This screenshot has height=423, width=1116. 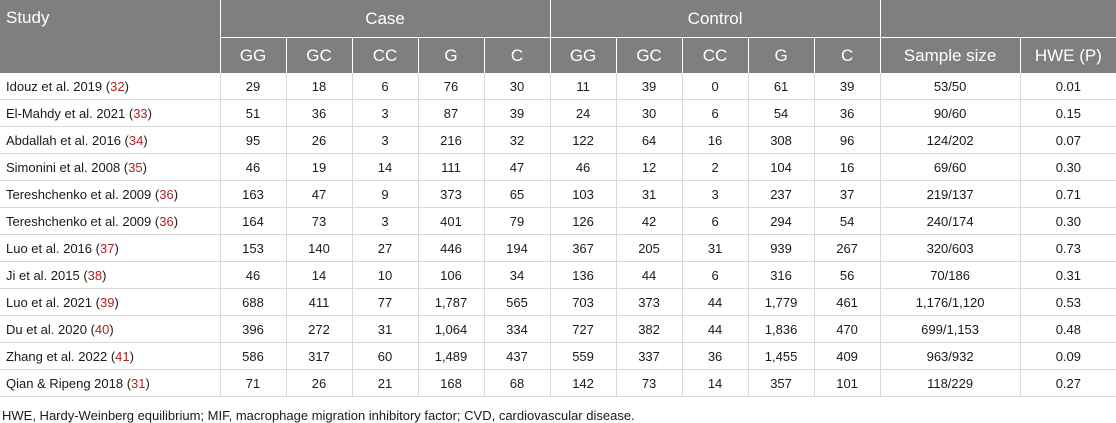 What do you see at coordinates (319, 55) in the screenshot?
I see `column-header: GC` at bounding box center [319, 55].